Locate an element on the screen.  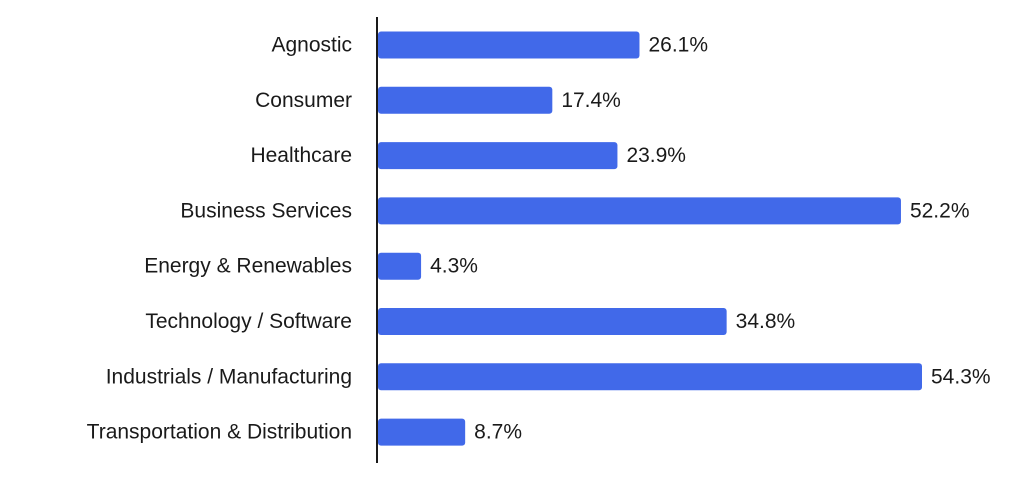
value-label: 8.7% is located at coordinates (498, 432).